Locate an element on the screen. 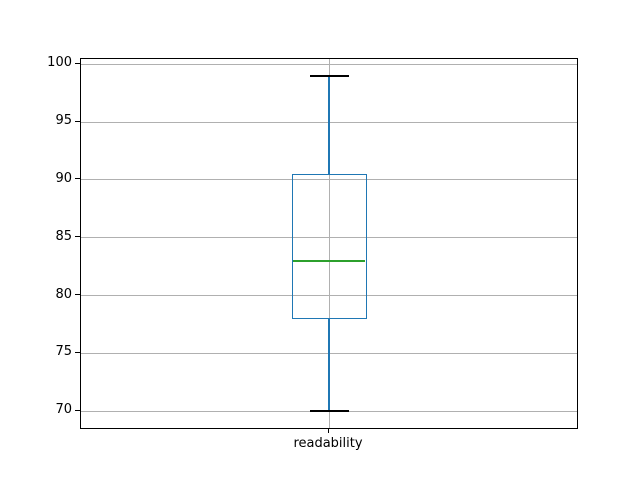 The image size is (640, 480). box is located at coordinates (329, 246).